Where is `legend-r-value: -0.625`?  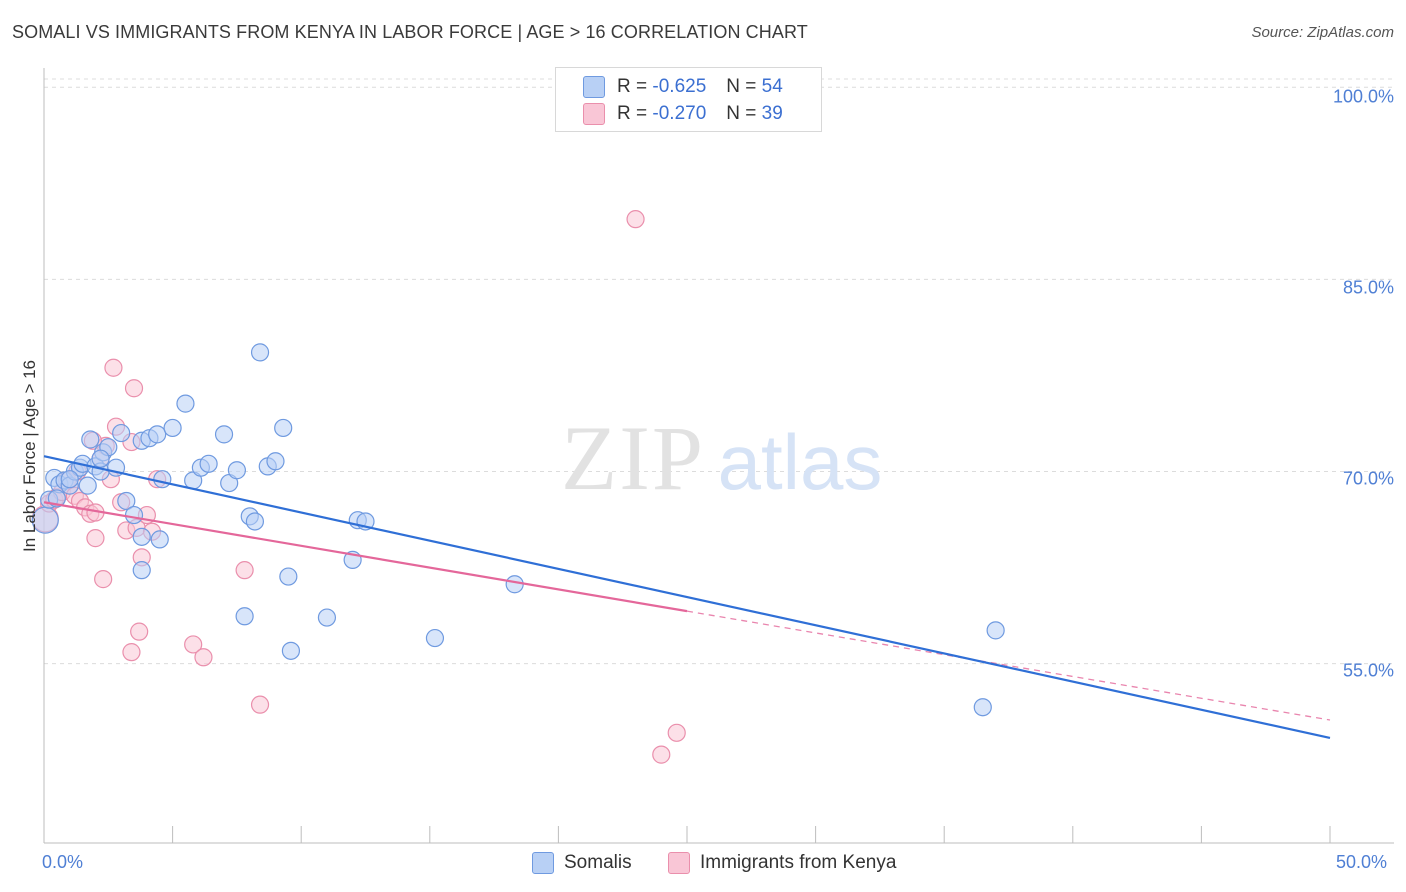
legend-r-value: -0.625 is located at coordinates (679, 86).